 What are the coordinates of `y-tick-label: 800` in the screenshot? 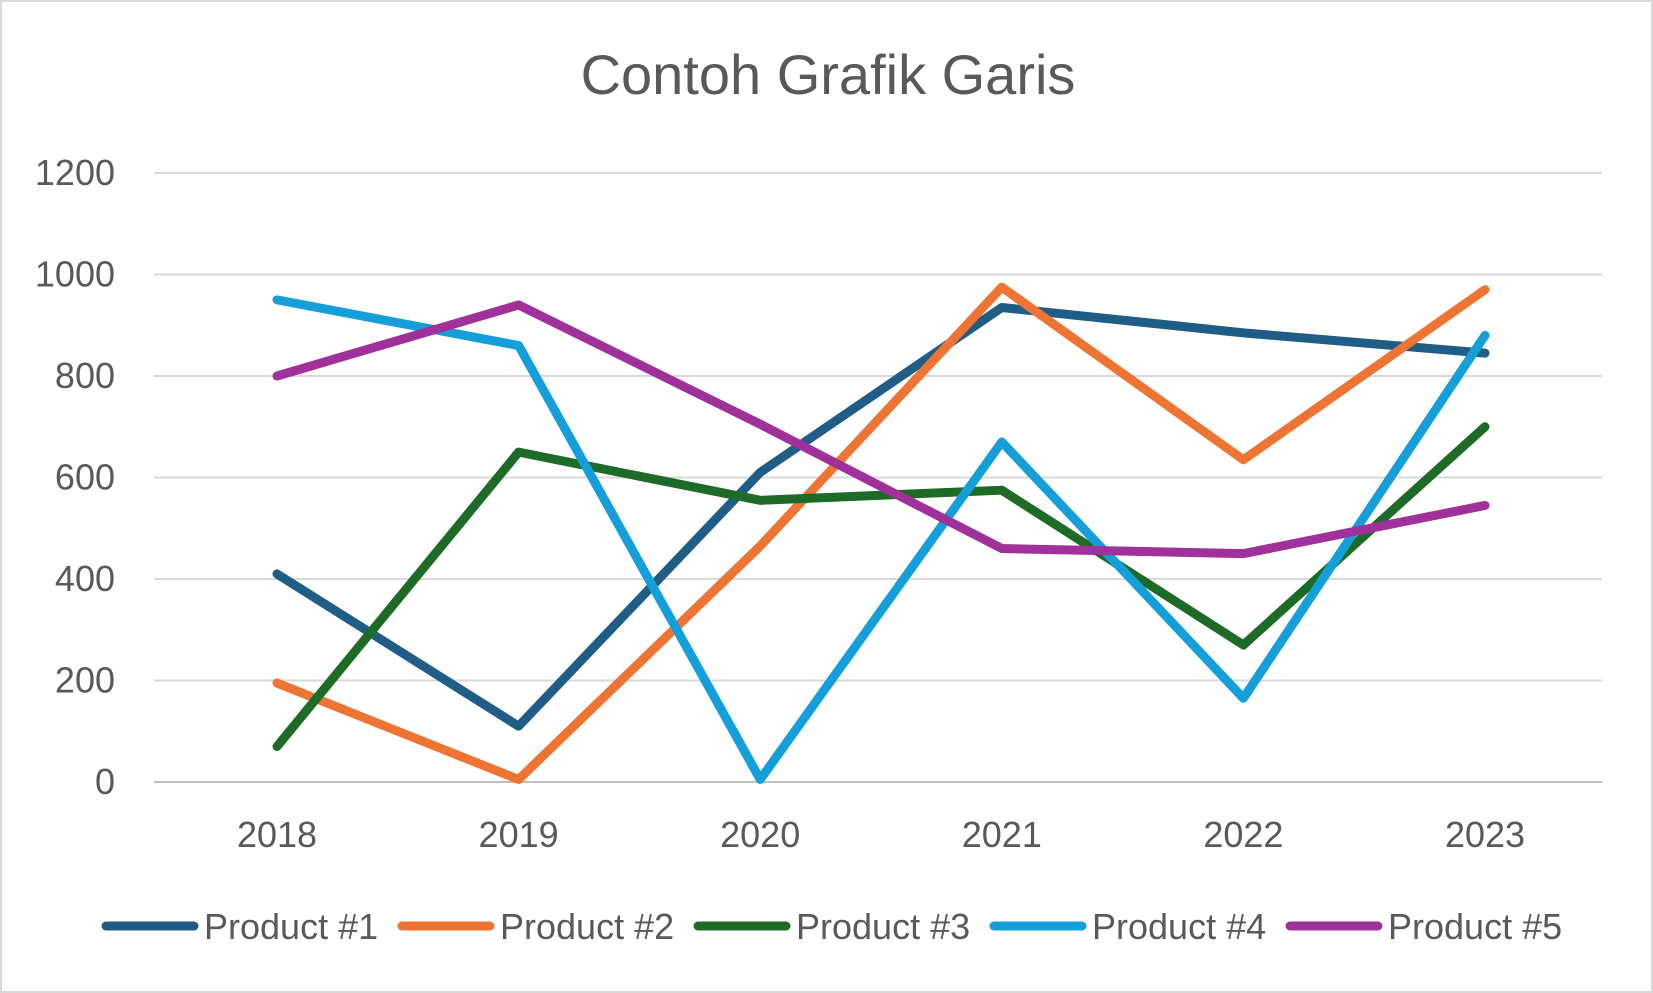 It's located at (85, 375).